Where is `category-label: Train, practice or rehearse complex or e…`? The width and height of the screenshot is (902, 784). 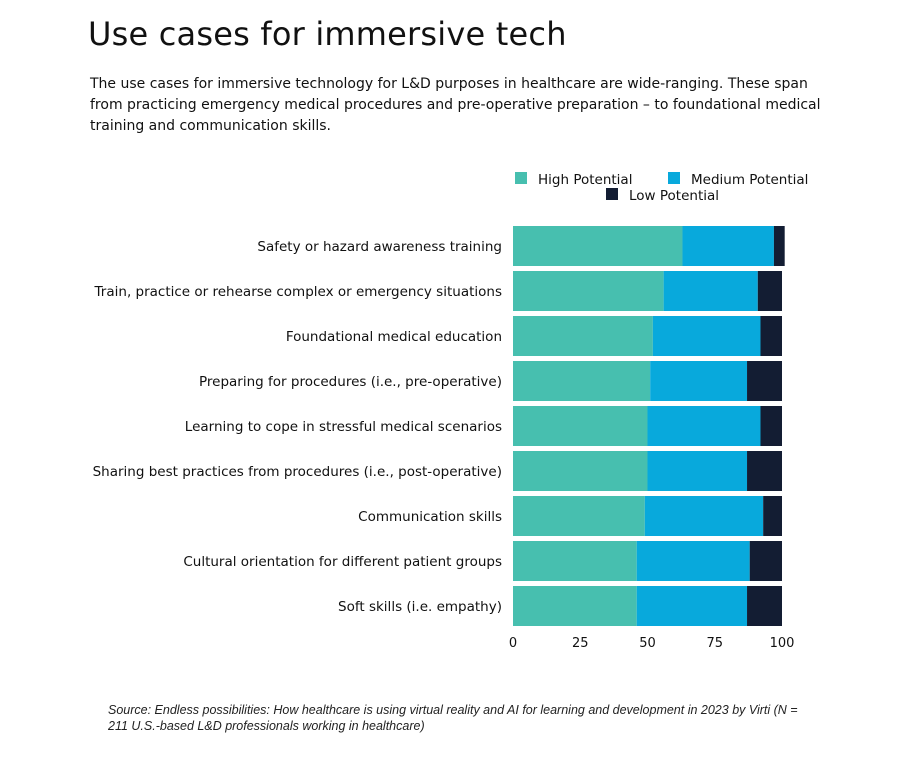 category-label: Train, practice or rehearse complex or e… is located at coordinates (298, 292).